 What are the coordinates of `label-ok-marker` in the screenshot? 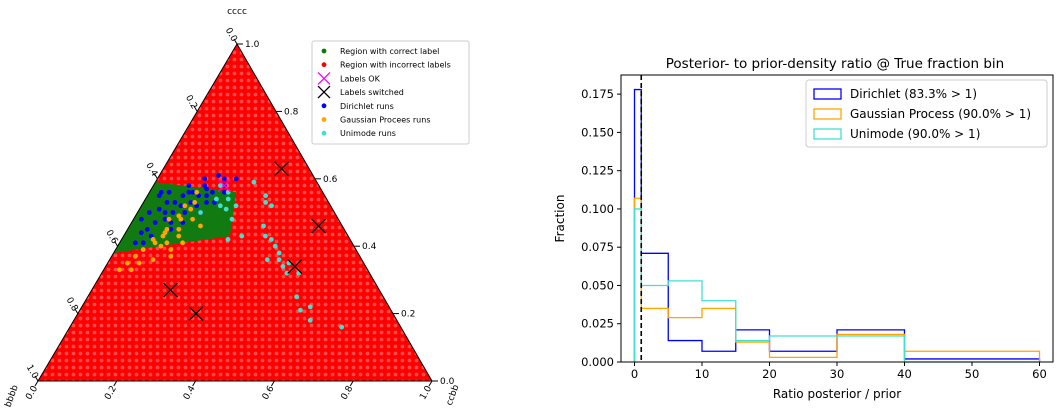 It's located at (224, 185).